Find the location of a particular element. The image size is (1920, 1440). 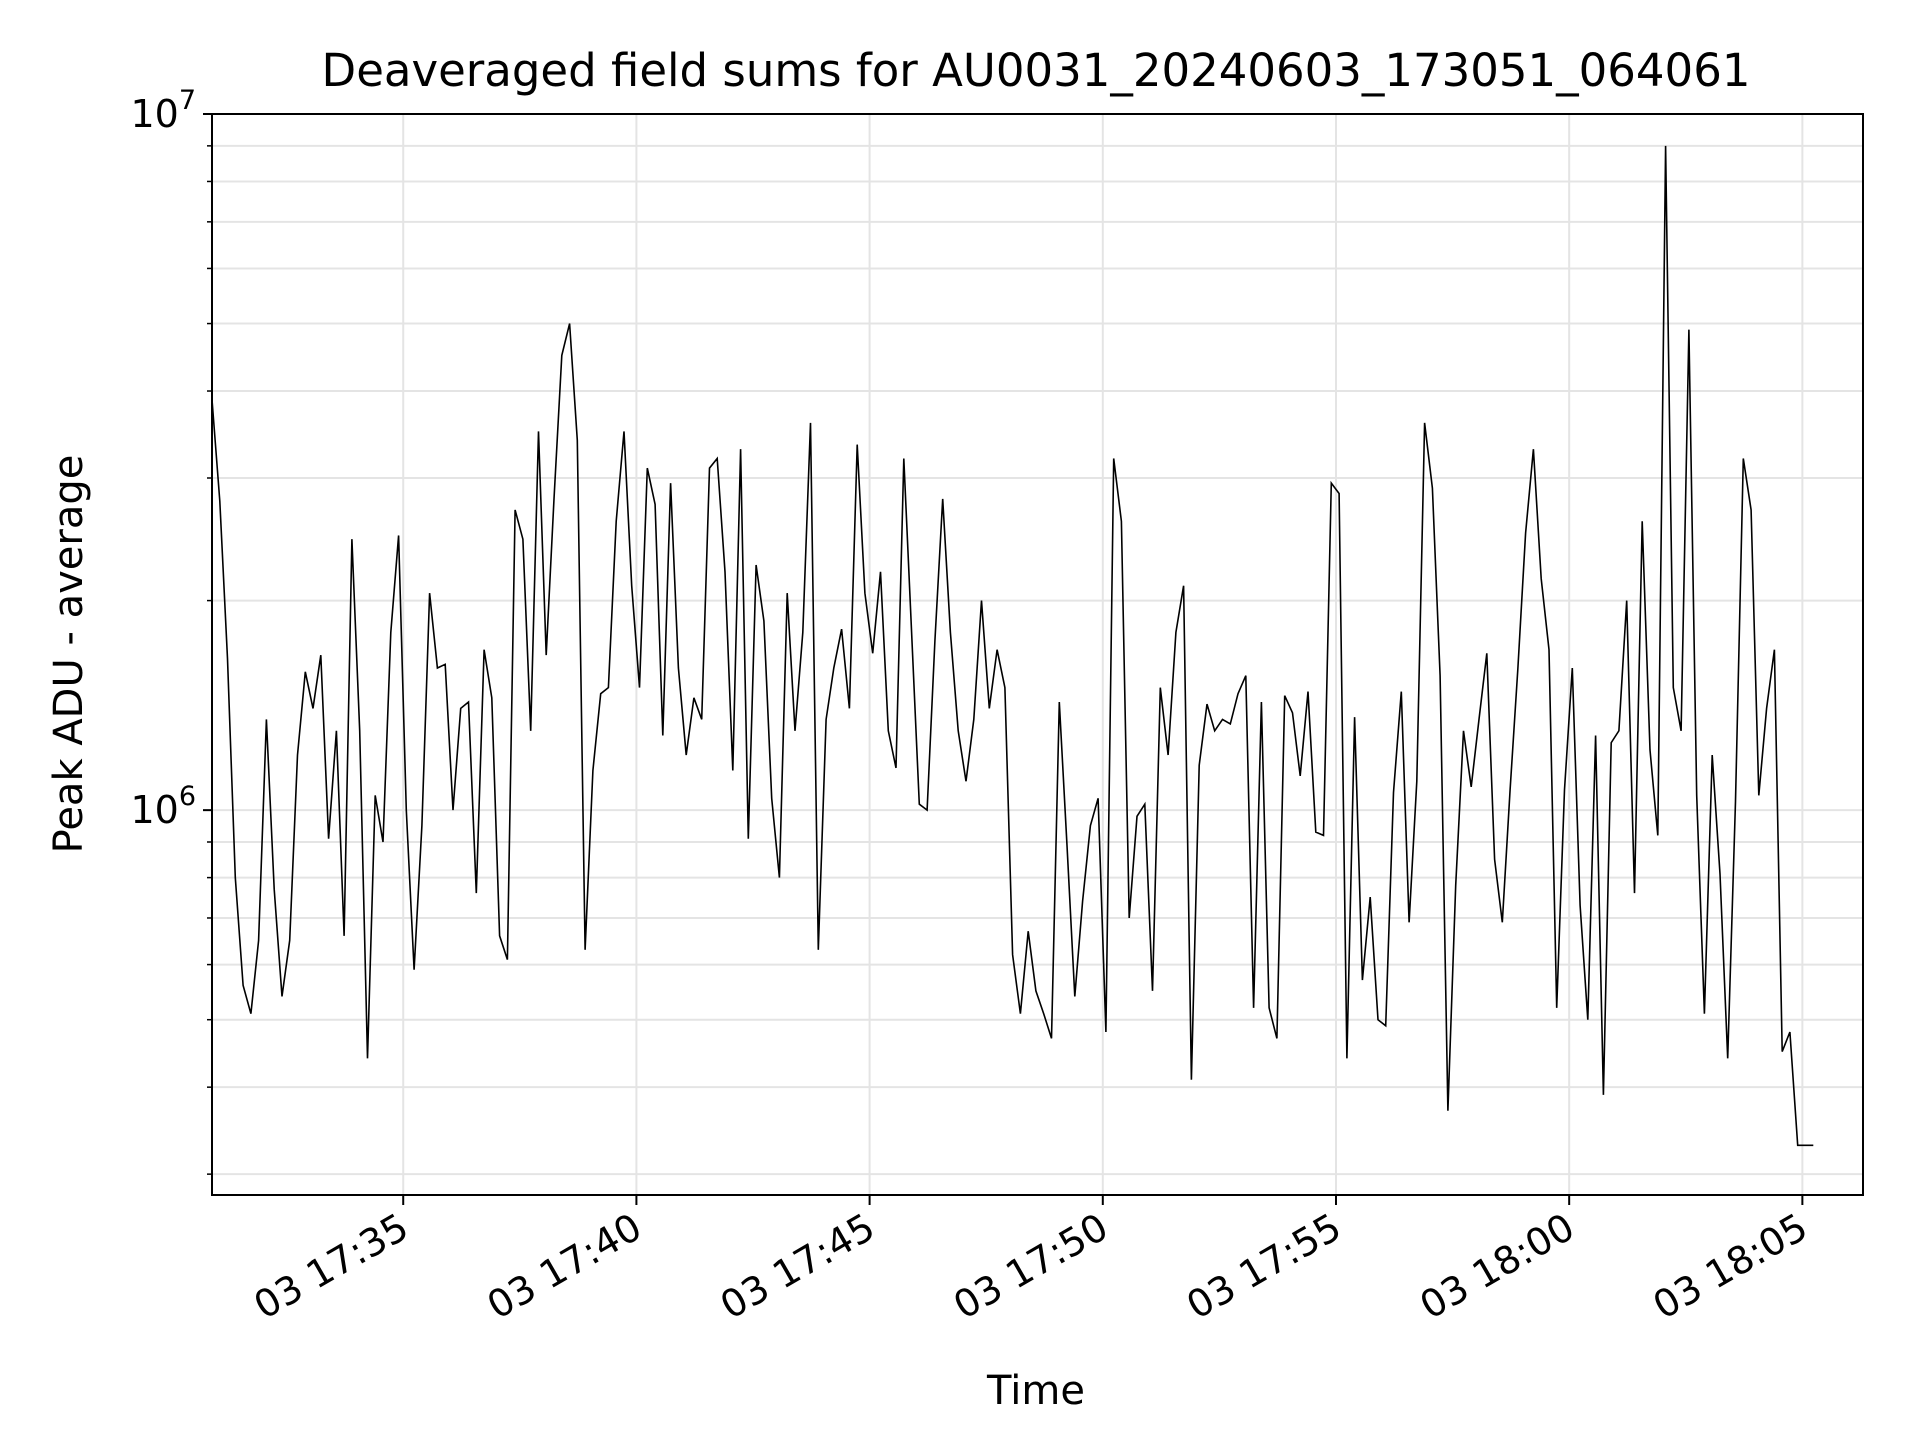

y-tick-label: 10⁷ is located at coordinates (163, 110).